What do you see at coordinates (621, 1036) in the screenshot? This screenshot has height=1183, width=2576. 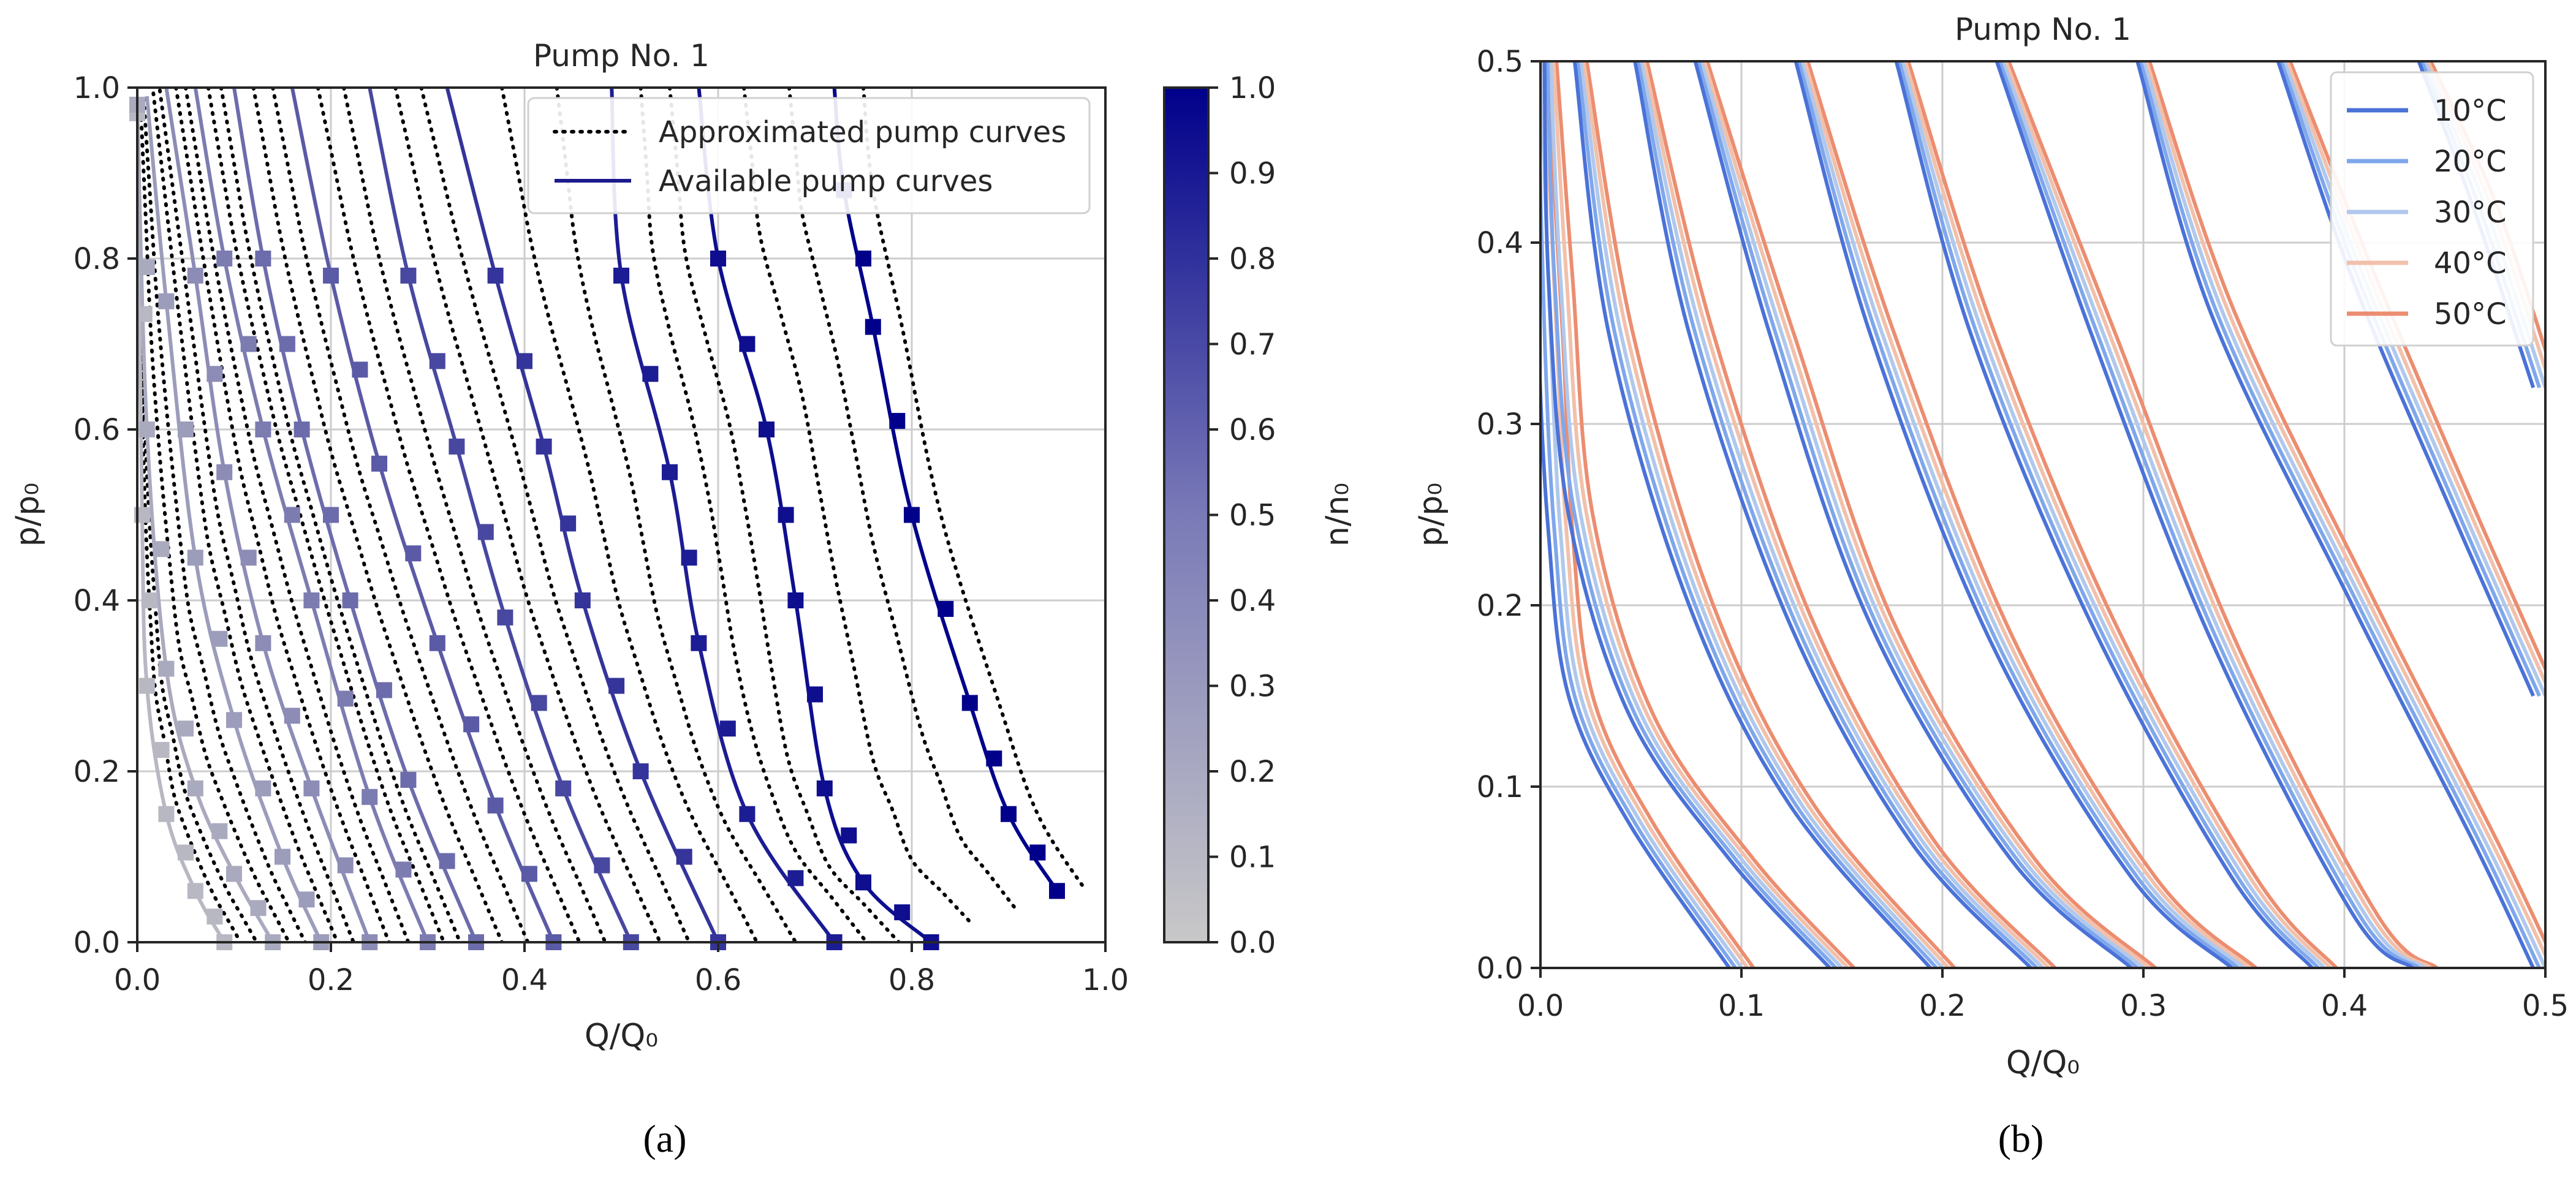 I see `x-axis-label-a: Q/Q₀` at bounding box center [621, 1036].